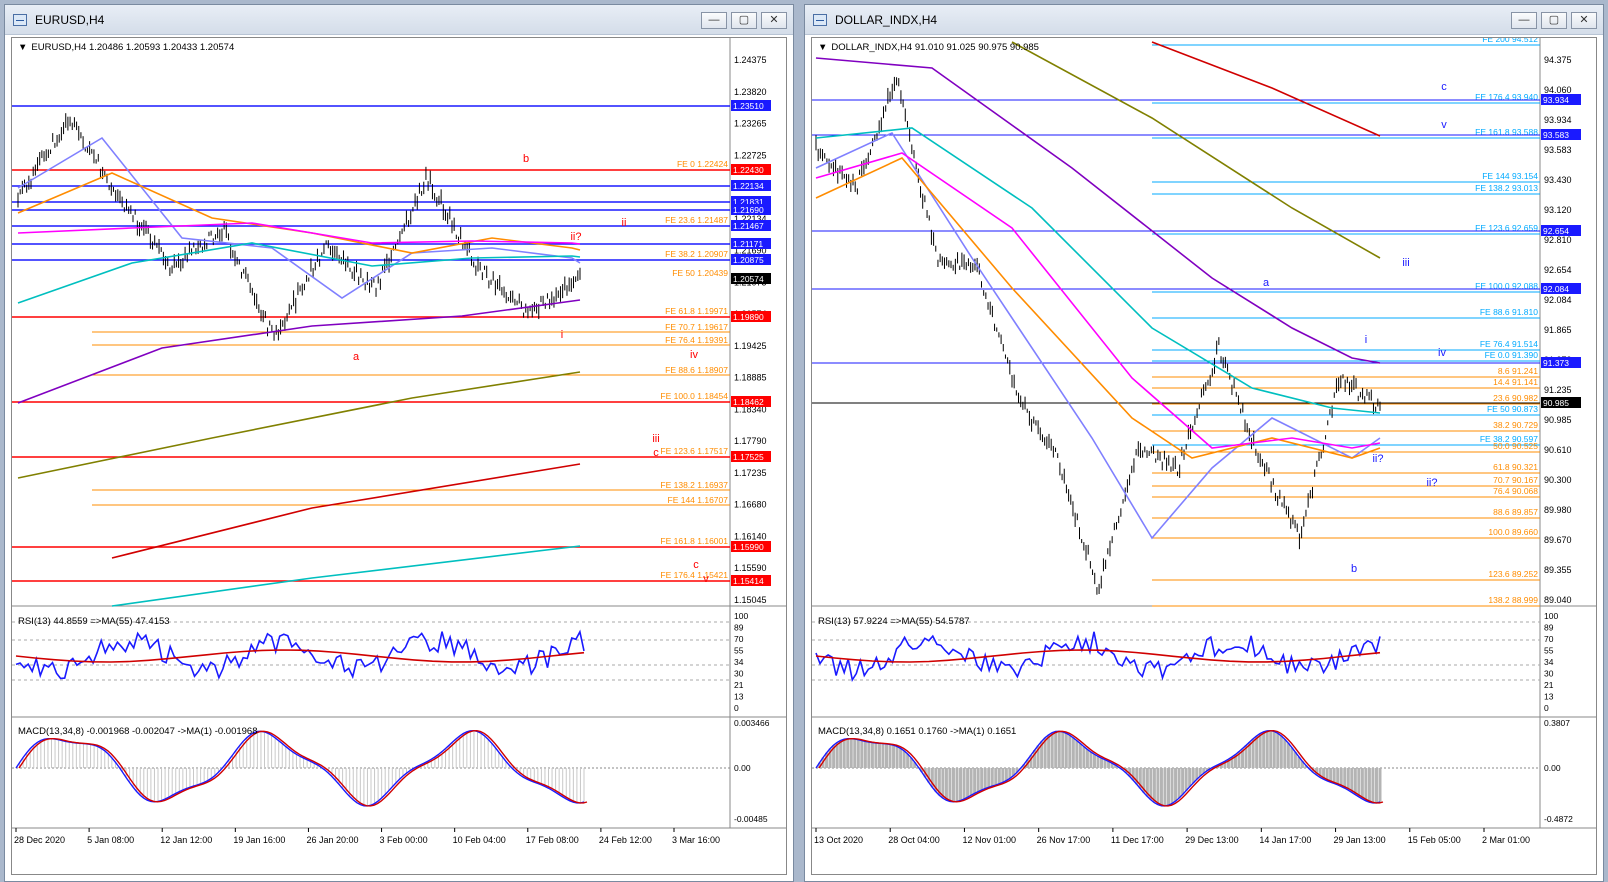 This screenshot has width=1608, height=882. I want to click on window-title: EURUSD,H4, so click(70, 19).